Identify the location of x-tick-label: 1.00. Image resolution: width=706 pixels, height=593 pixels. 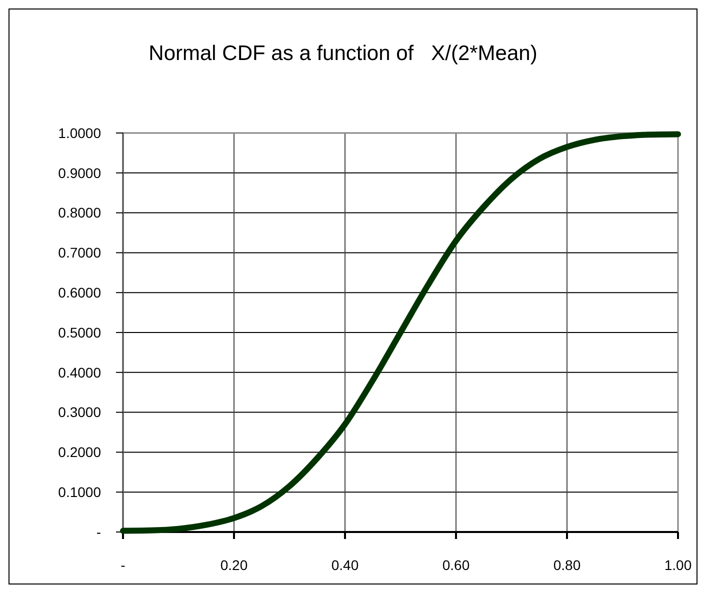
(678, 565).